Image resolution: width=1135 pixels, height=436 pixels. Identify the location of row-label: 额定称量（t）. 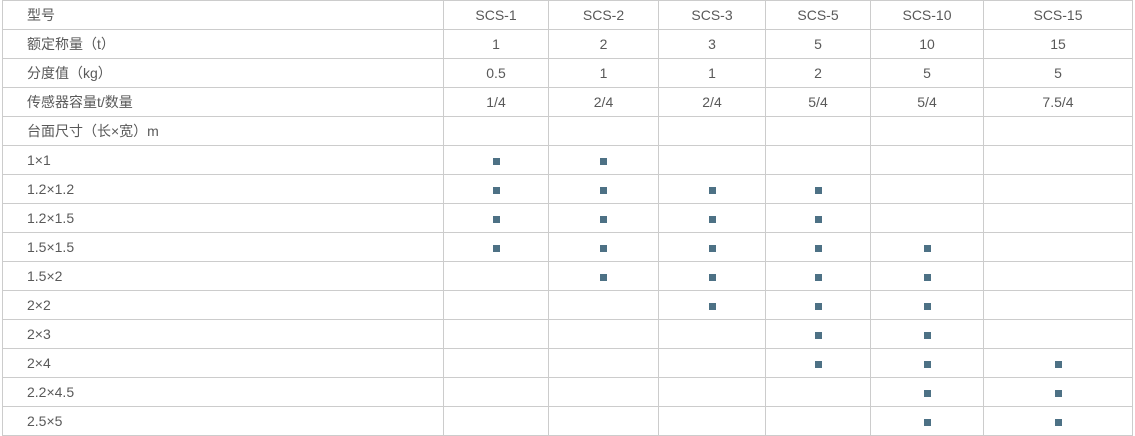
(223, 44).